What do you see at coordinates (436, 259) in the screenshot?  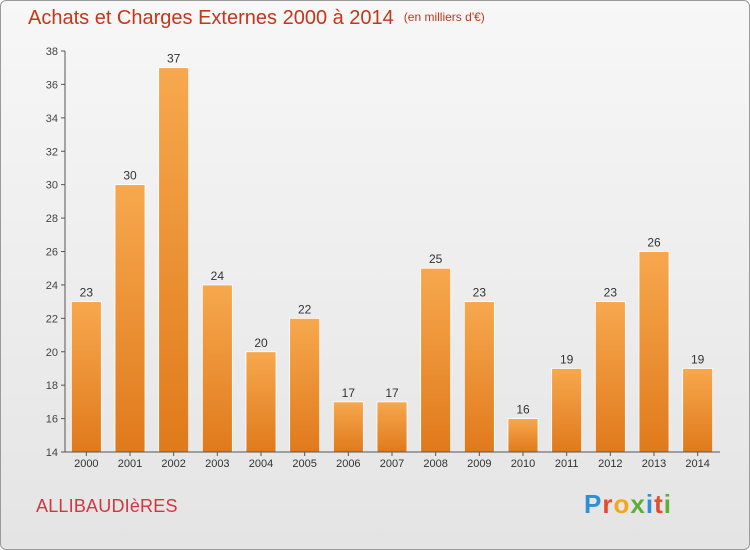 I see `bar-value-label: 25` at bounding box center [436, 259].